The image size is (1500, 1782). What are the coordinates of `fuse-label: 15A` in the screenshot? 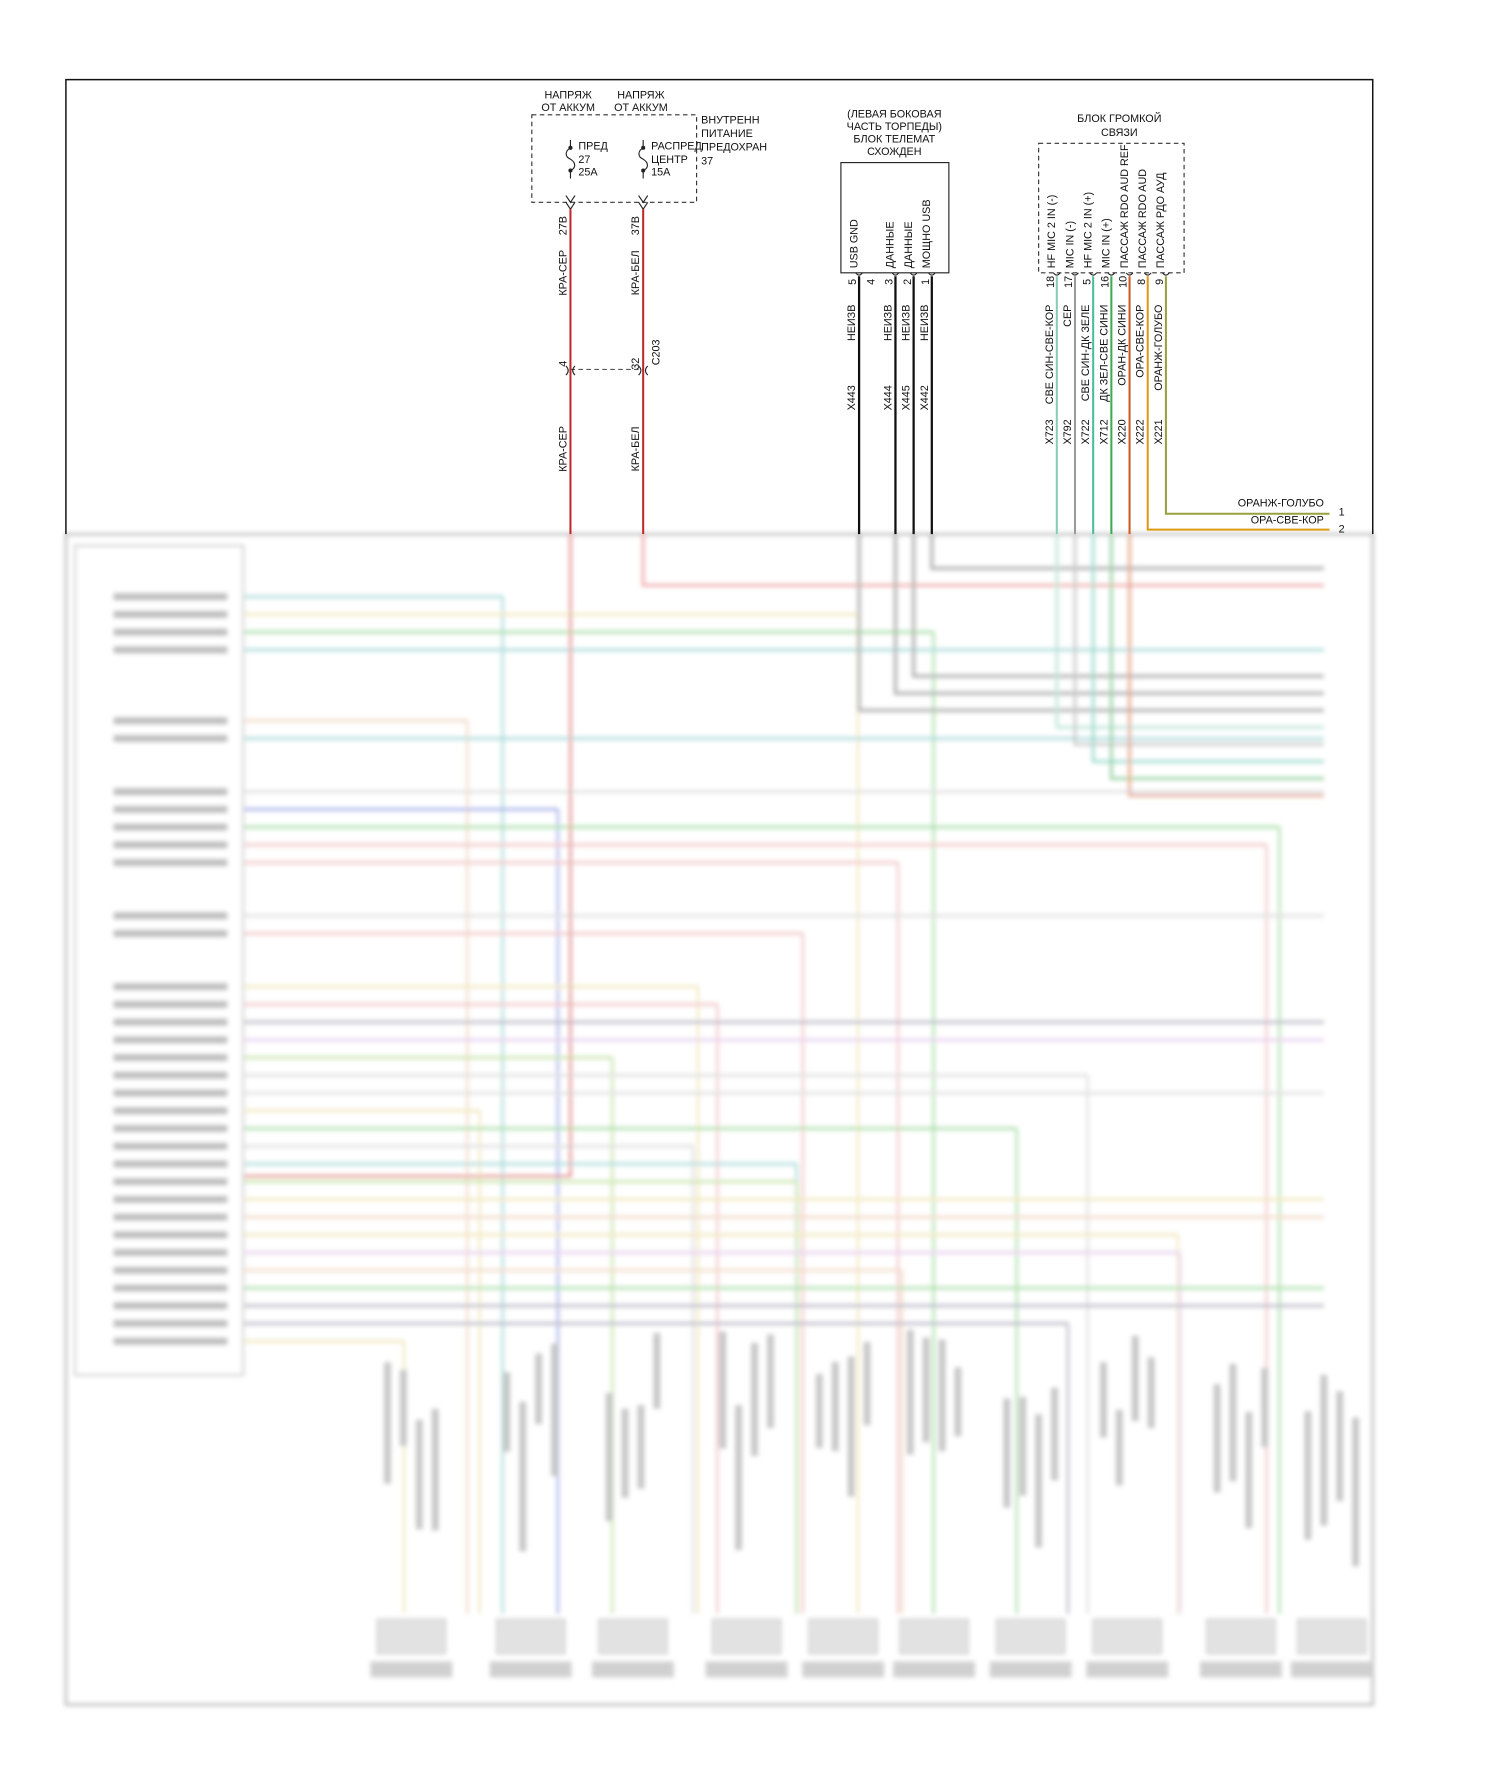 It's located at (661, 173).